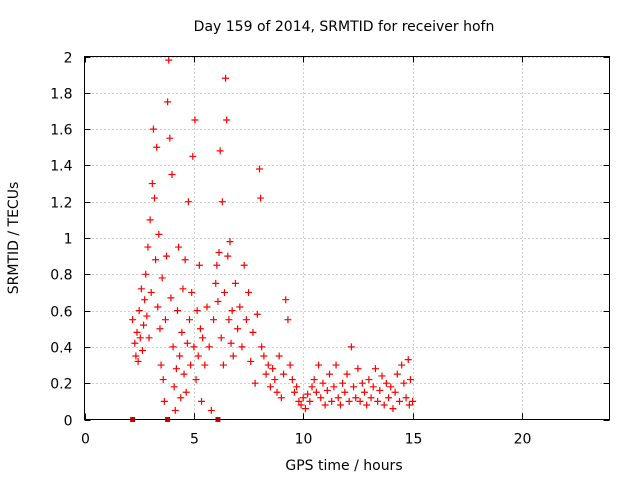 The height and width of the screenshot is (480, 640). Describe the element at coordinates (68, 422) in the screenshot. I see `y-tick-label: 0` at that location.